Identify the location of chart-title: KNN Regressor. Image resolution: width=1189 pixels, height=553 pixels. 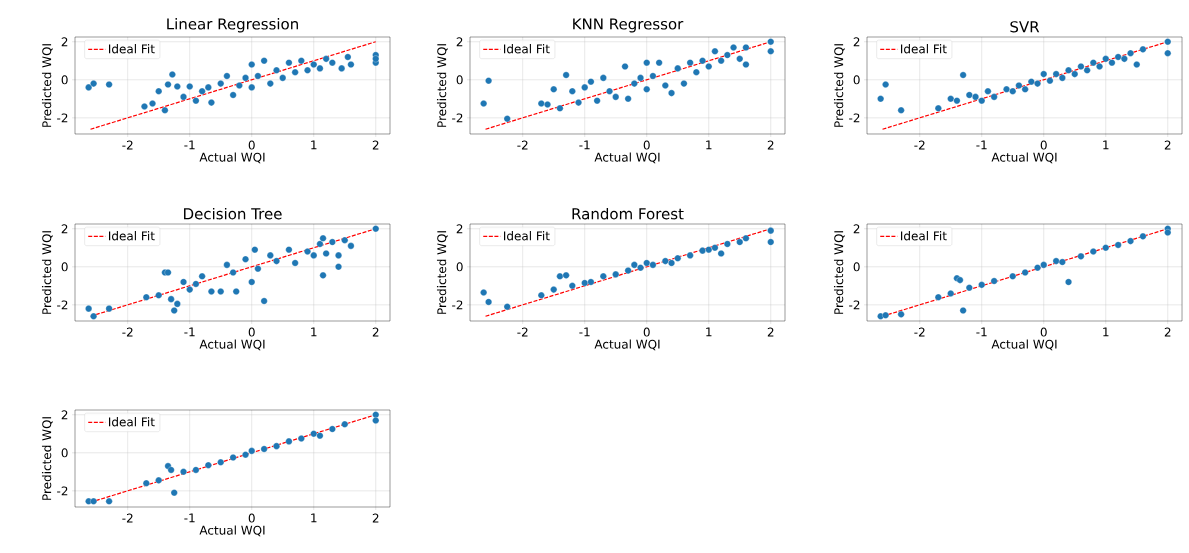
(628, 25).